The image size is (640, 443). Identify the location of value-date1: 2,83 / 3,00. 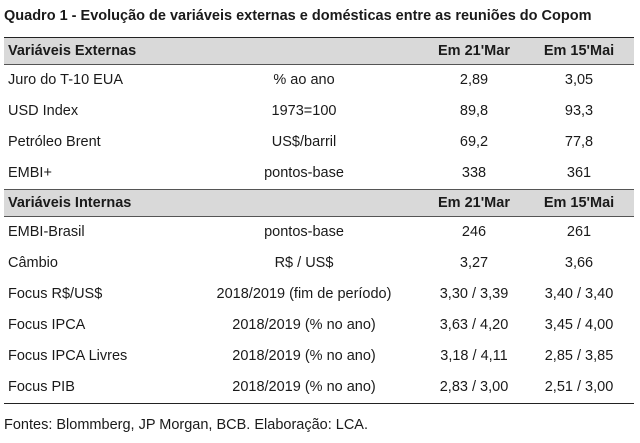
(474, 387).